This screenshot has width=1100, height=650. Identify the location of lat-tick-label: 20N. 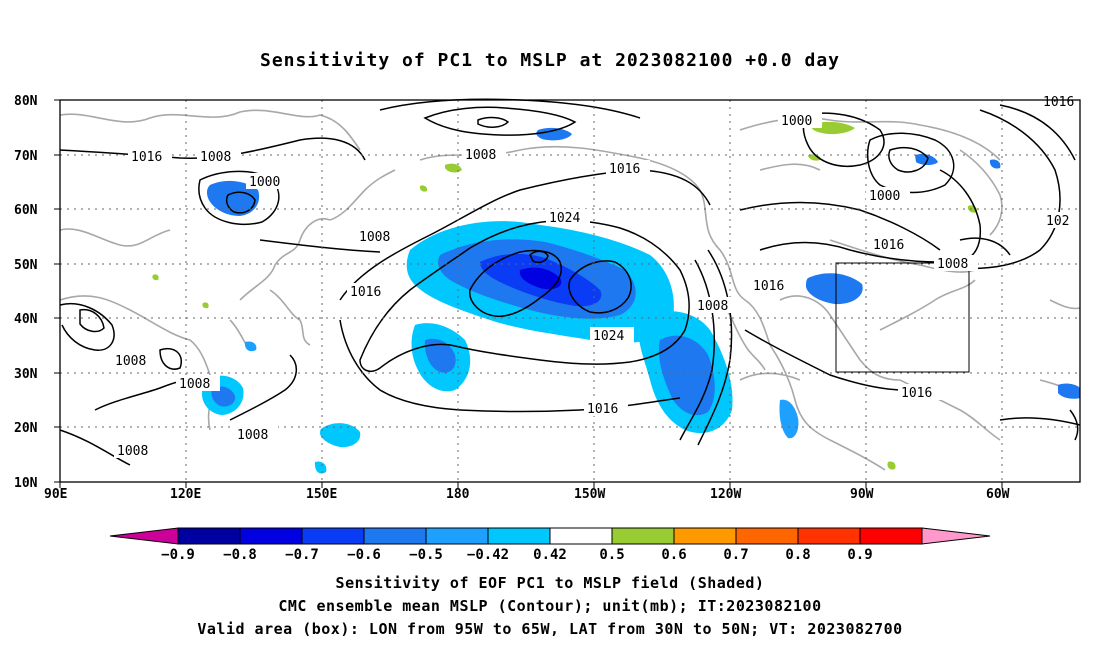
(26, 428).